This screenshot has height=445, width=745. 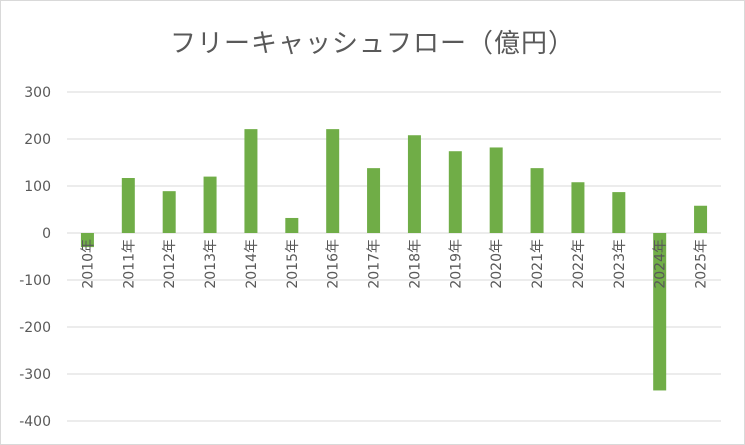 I want to click on x-tick-label: 2022年, so click(x=579, y=264).